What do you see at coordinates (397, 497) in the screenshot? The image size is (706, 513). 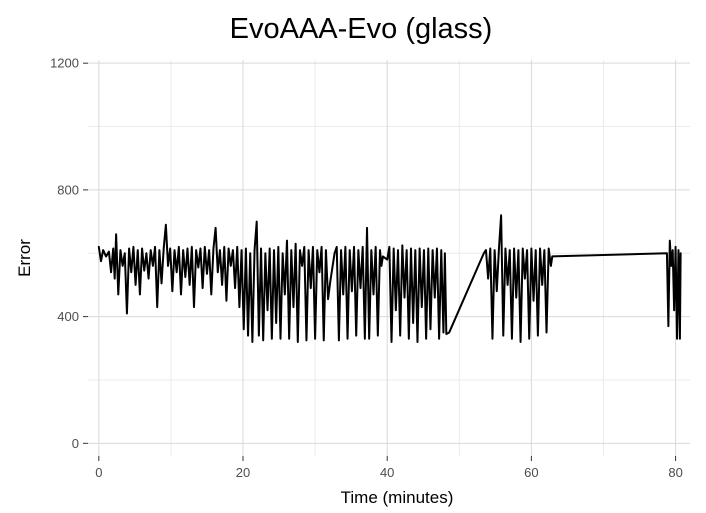 I see `x-axis-title: Time (minutes)` at bounding box center [397, 497].